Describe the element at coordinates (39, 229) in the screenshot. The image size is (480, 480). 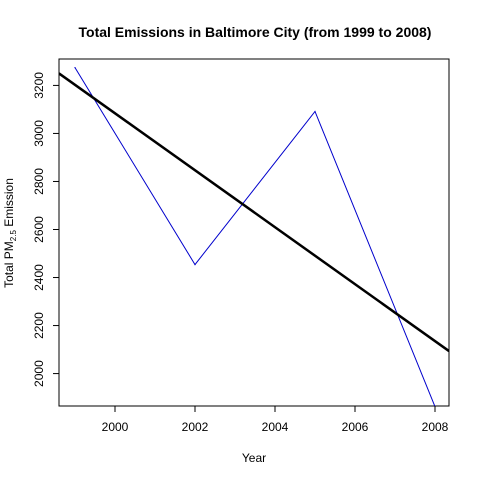
I see `y-tick-label: 2600` at that location.